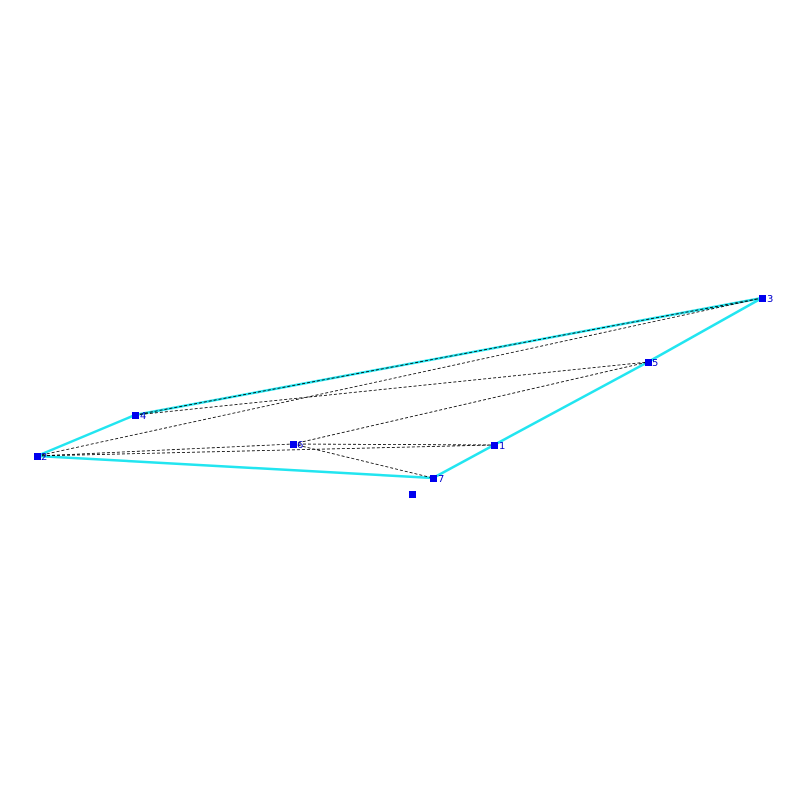 The width and height of the screenshot is (800, 800). What do you see at coordinates (300, 445) in the screenshot?
I see `point-label: 6` at bounding box center [300, 445].